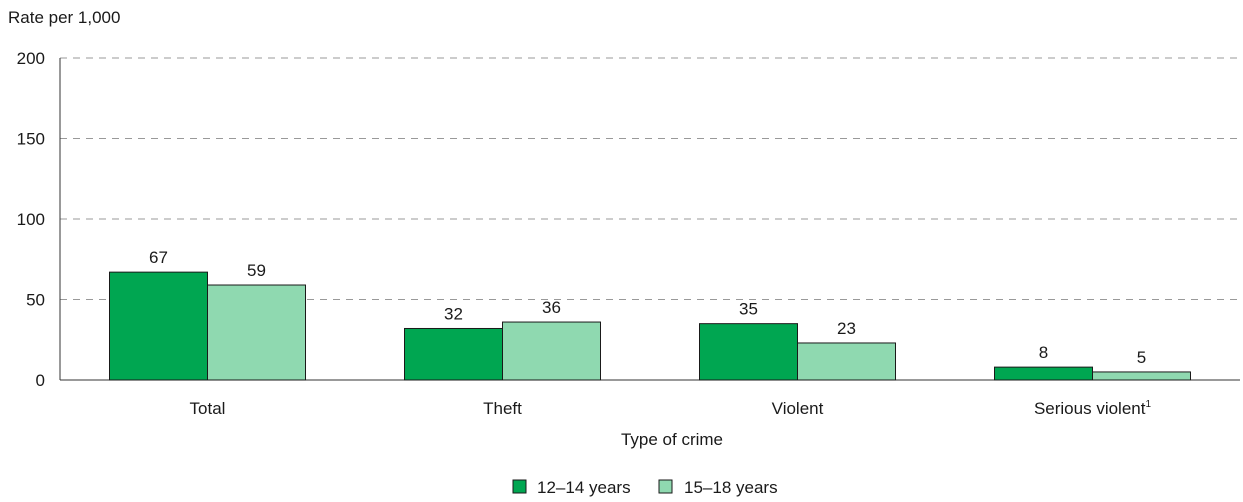 This screenshot has height=502, width=1243. Describe the element at coordinates (731, 487) in the screenshot. I see `legend-label: 15–18 years` at that location.